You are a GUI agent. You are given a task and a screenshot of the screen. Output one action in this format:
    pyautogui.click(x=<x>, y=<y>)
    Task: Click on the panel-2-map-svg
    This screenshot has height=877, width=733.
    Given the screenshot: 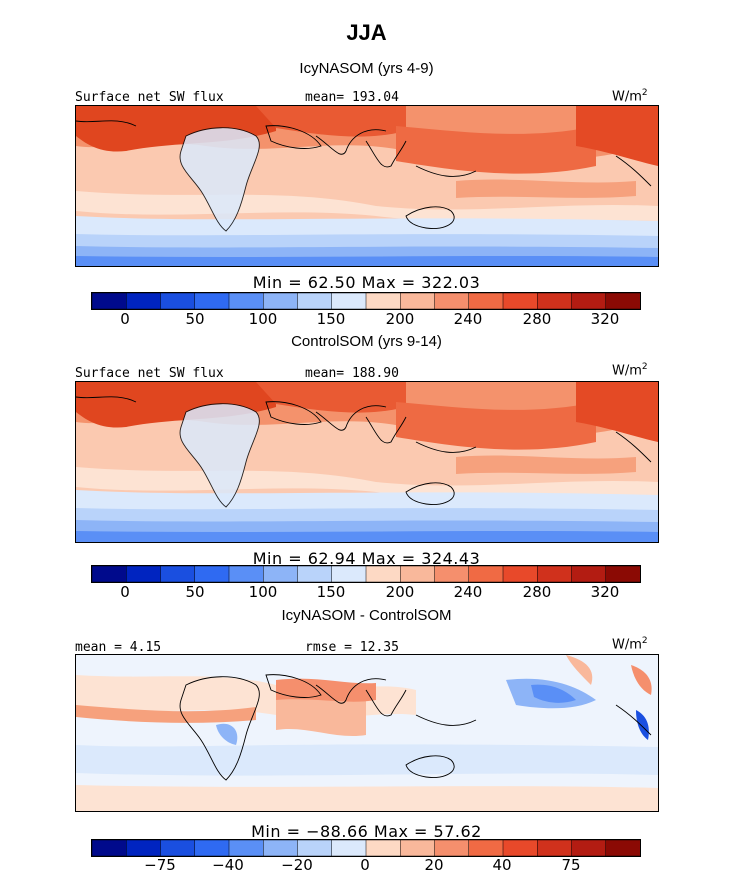 What is the action you would take?
    pyautogui.click(x=367, y=462)
    